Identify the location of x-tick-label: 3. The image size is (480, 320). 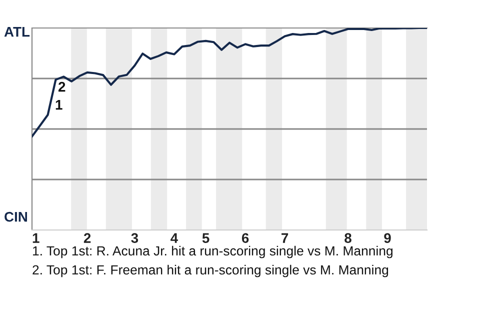
(134, 238).